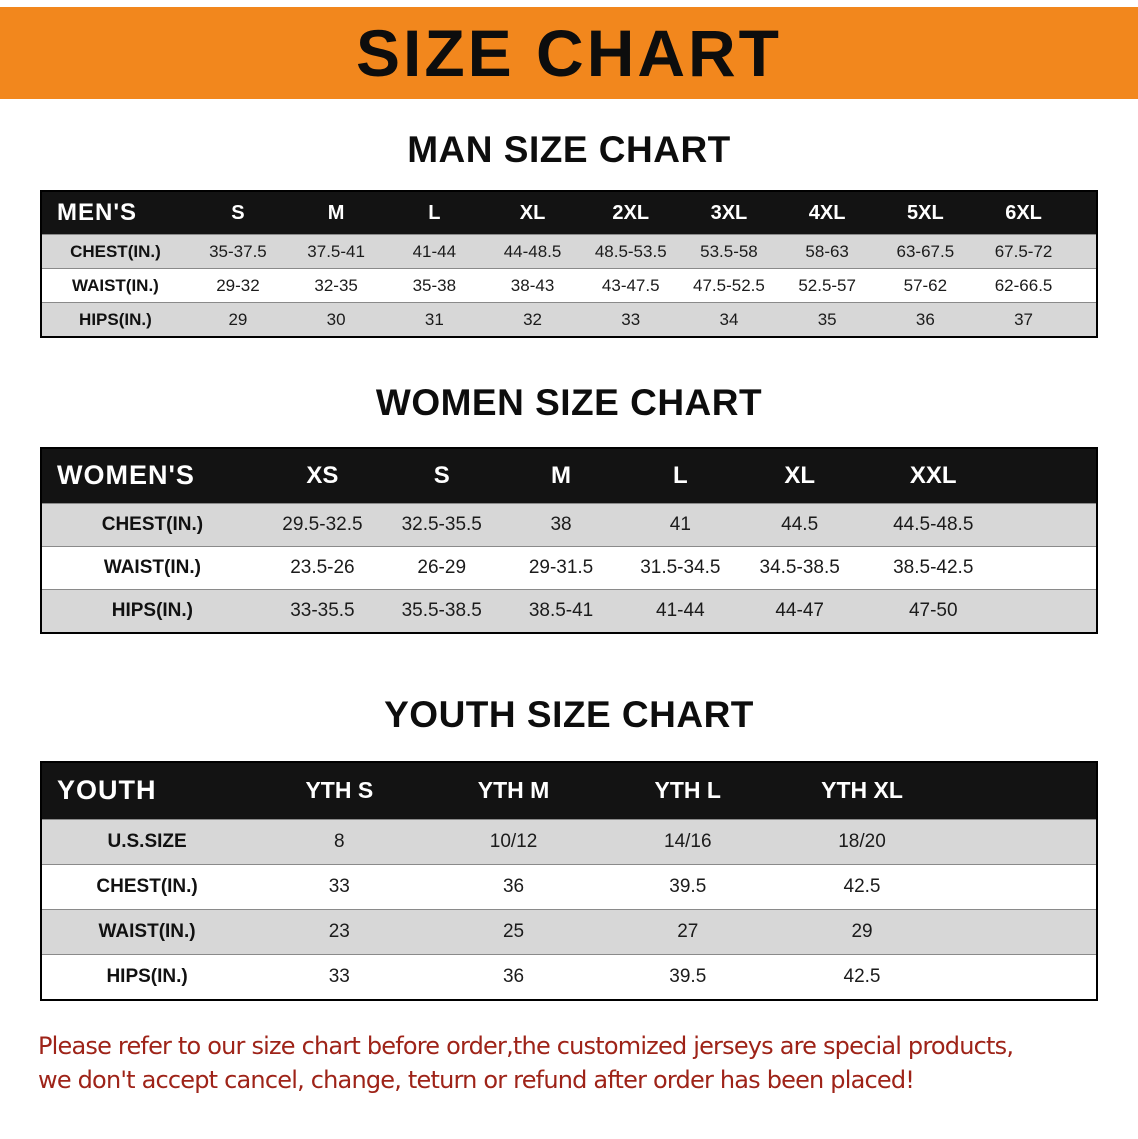 Image resolution: width=1138 pixels, height=1139 pixels. Describe the element at coordinates (925, 285) in the screenshot. I see `size-cell: 57-62` at that location.